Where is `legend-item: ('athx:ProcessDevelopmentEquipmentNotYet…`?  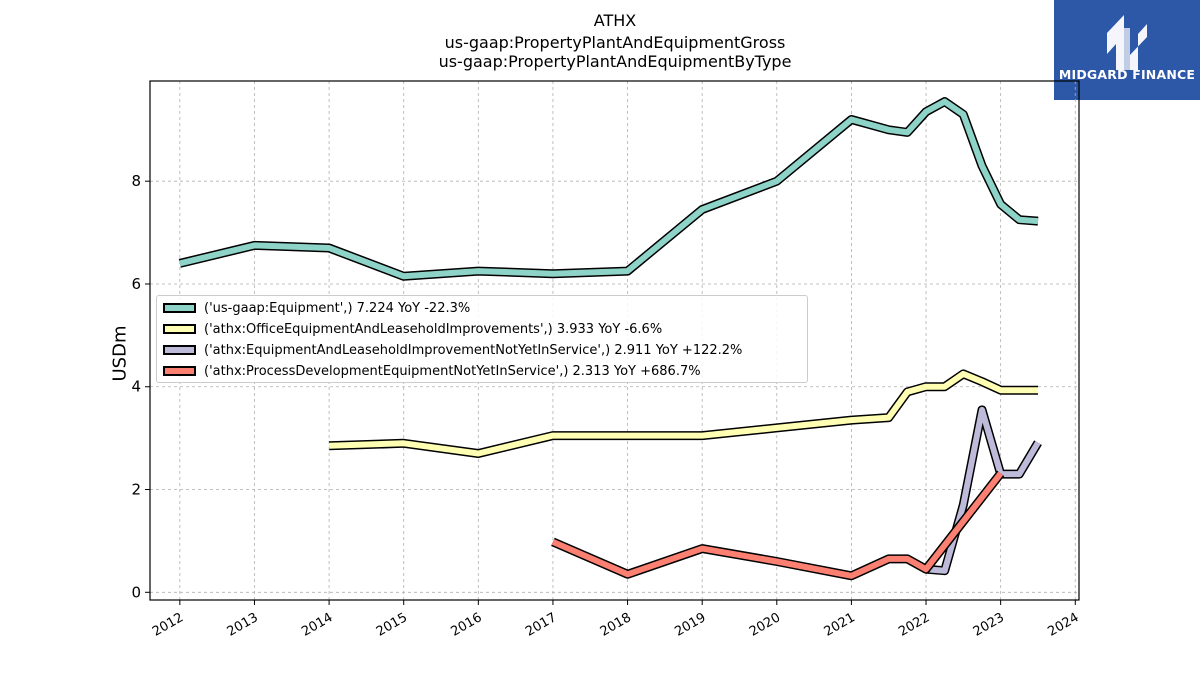
legend-item: ('athx:ProcessDevelopmentEquipmentNotYet… is located at coordinates (432, 371).